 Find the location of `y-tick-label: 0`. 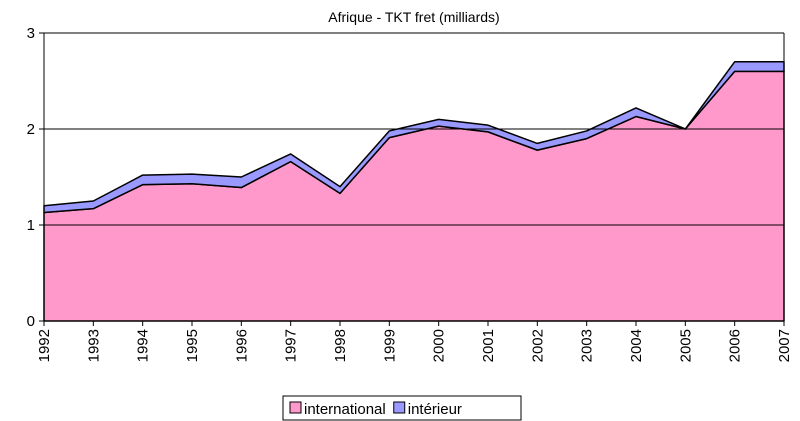

y-tick-label: 0 is located at coordinates (31, 321).